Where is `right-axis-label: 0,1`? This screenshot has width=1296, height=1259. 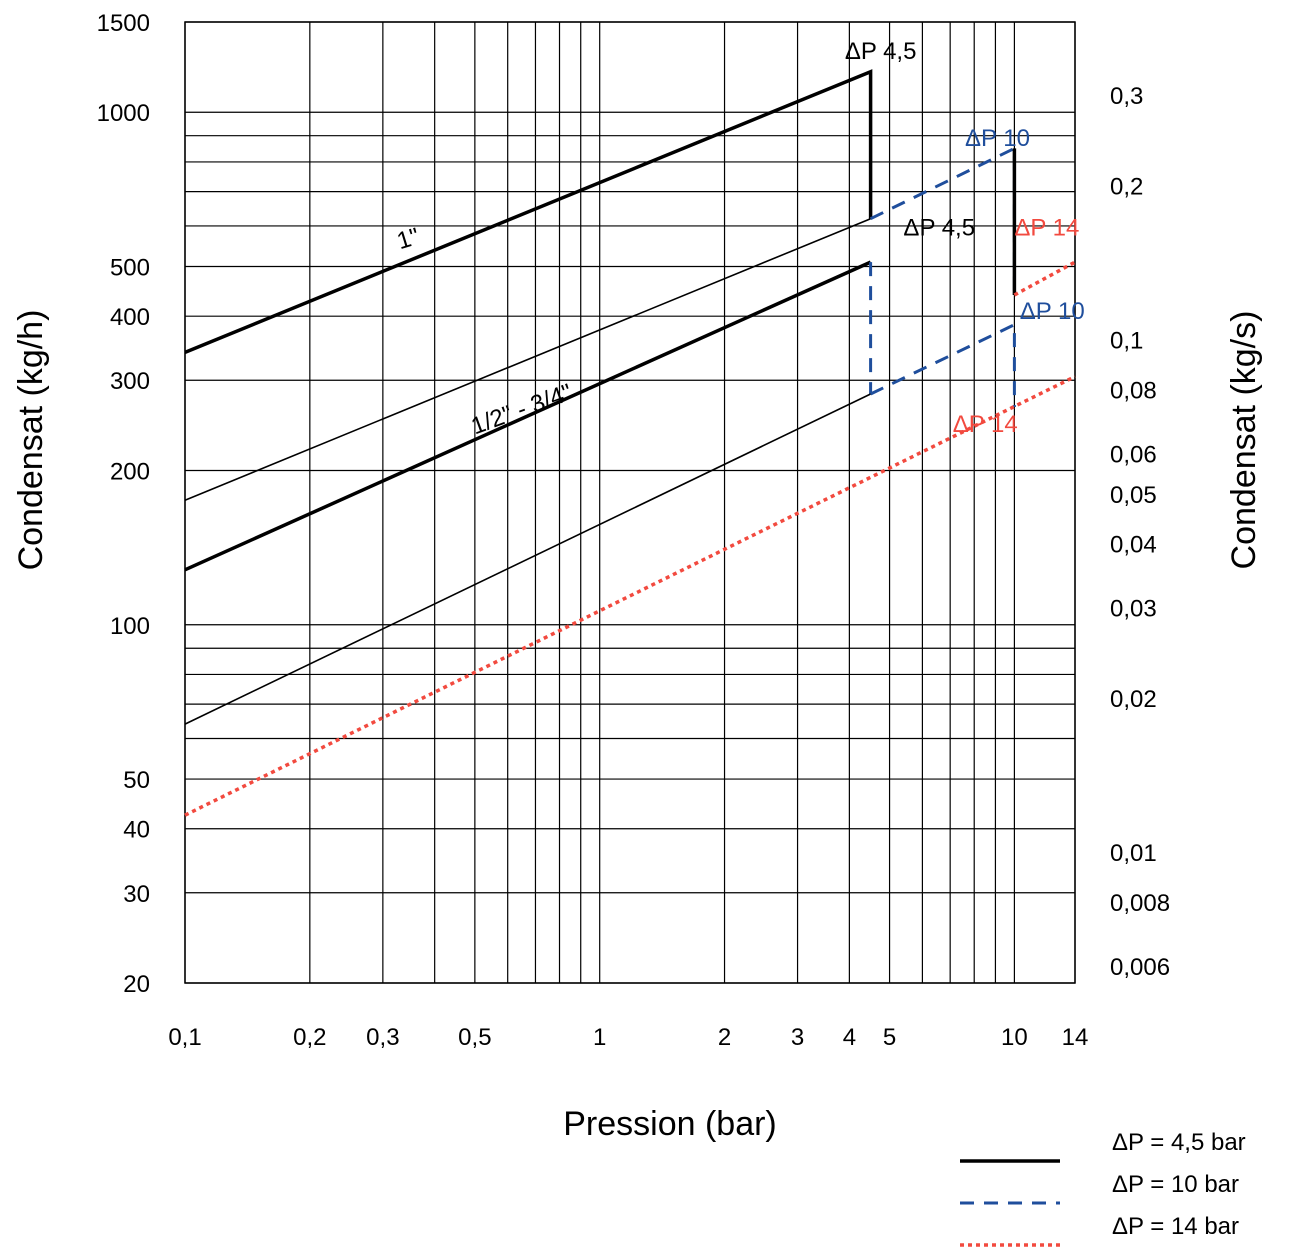
right-axis-label: 0,1 is located at coordinates (1126, 341).